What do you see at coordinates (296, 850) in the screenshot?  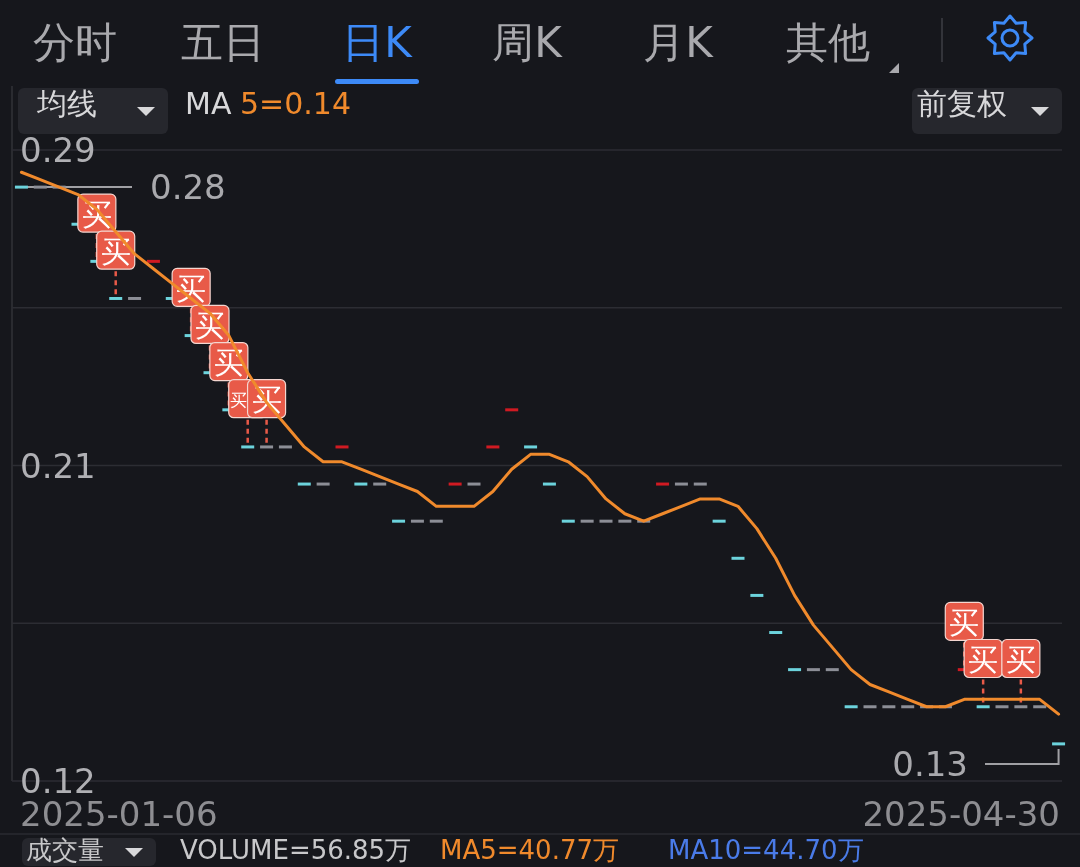 I see `annotation: VOLUME=56.85万` at bounding box center [296, 850].